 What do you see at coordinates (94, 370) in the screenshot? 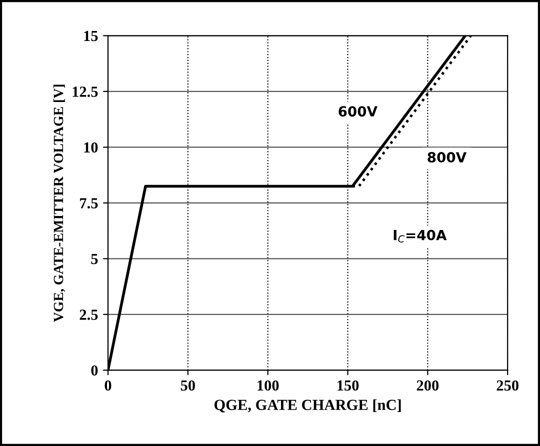
I see `y-tick-label: 0` at bounding box center [94, 370].